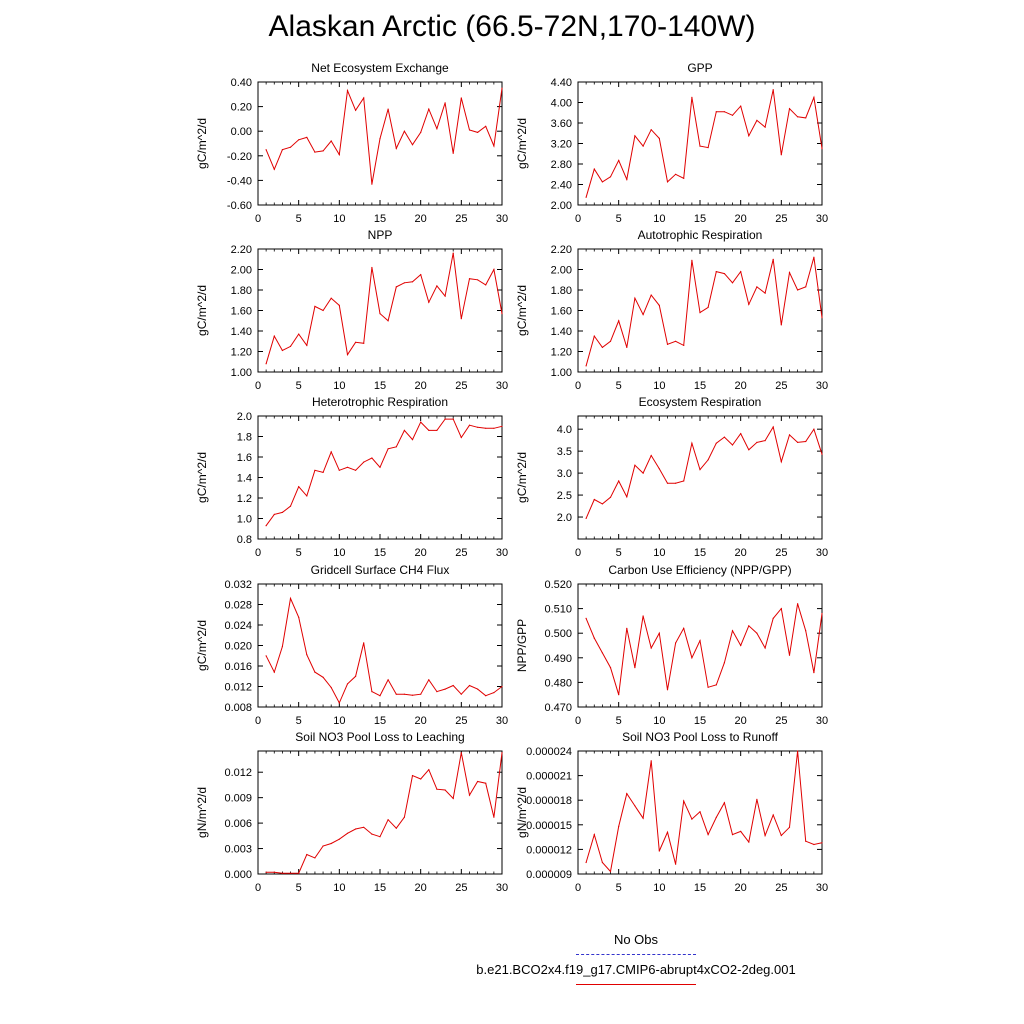 The height and width of the screenshot is (1024, 1024). What do you see at coordinates (238, 688) in the screenshot?
I see `y-tick-label: 0.012` at bounding box center [238, 688].